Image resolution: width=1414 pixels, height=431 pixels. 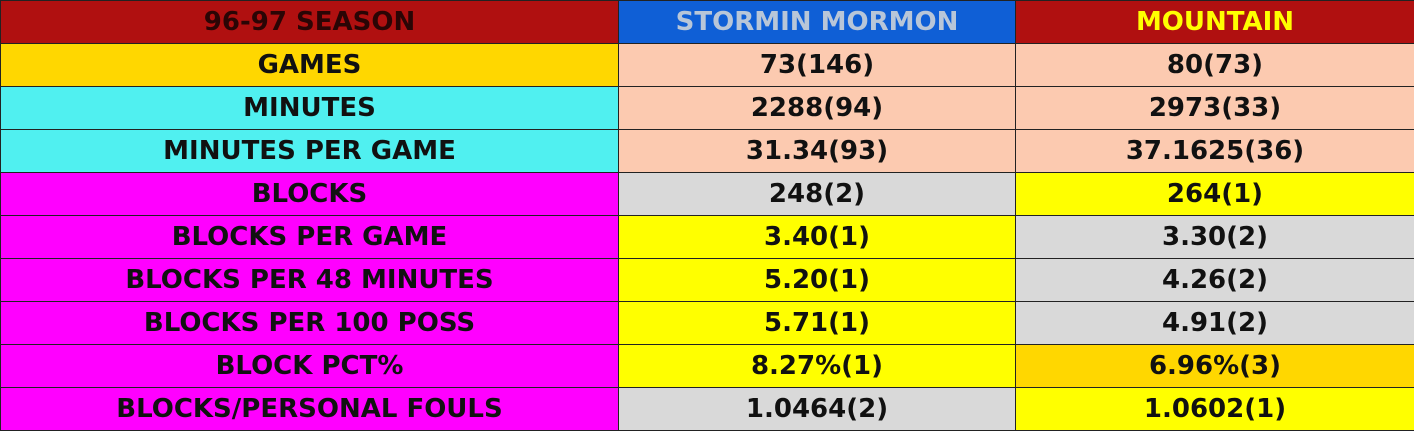 I want to click on player2-value: 4.91(2), so click(x=1214, y=323).